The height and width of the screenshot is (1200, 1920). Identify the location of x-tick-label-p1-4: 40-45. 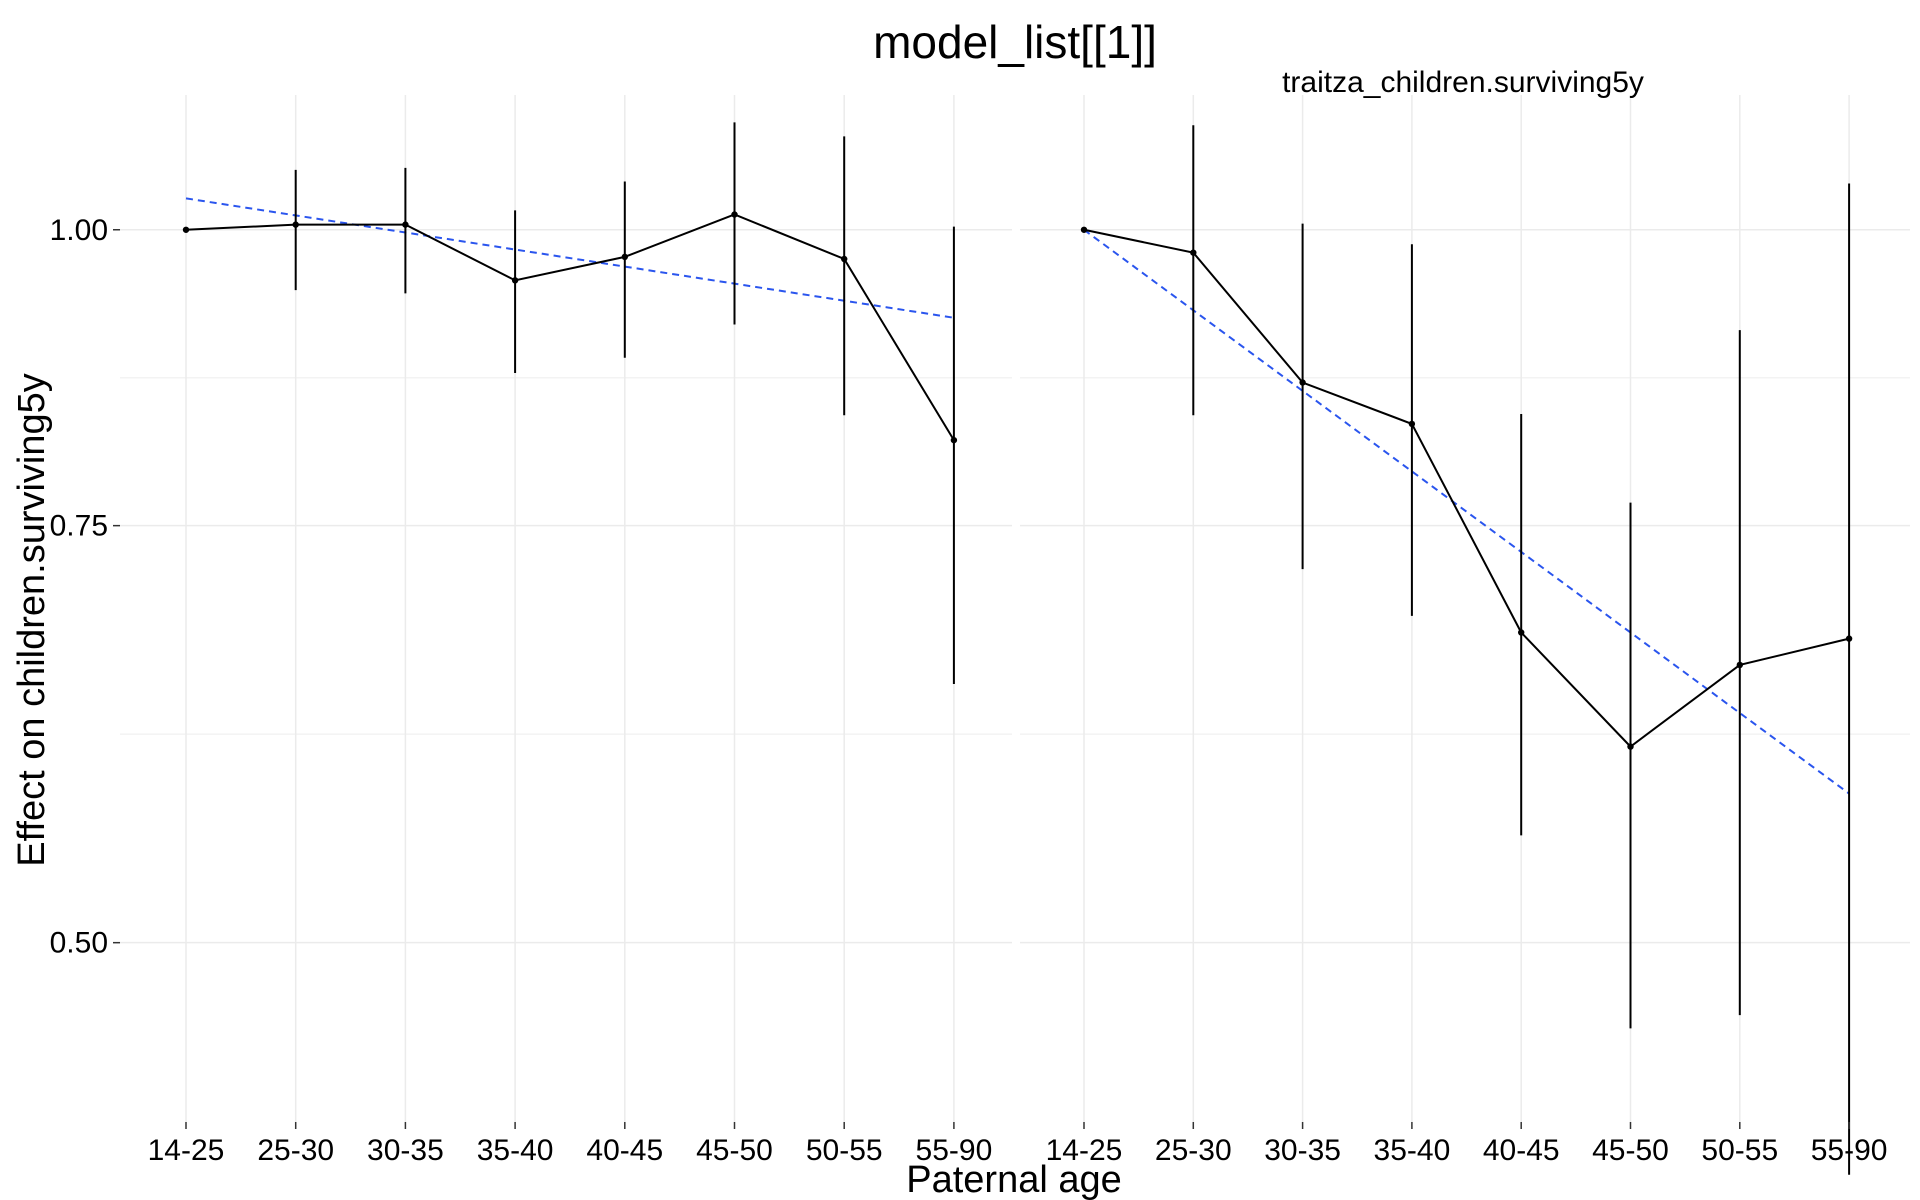
(1521, 1150).